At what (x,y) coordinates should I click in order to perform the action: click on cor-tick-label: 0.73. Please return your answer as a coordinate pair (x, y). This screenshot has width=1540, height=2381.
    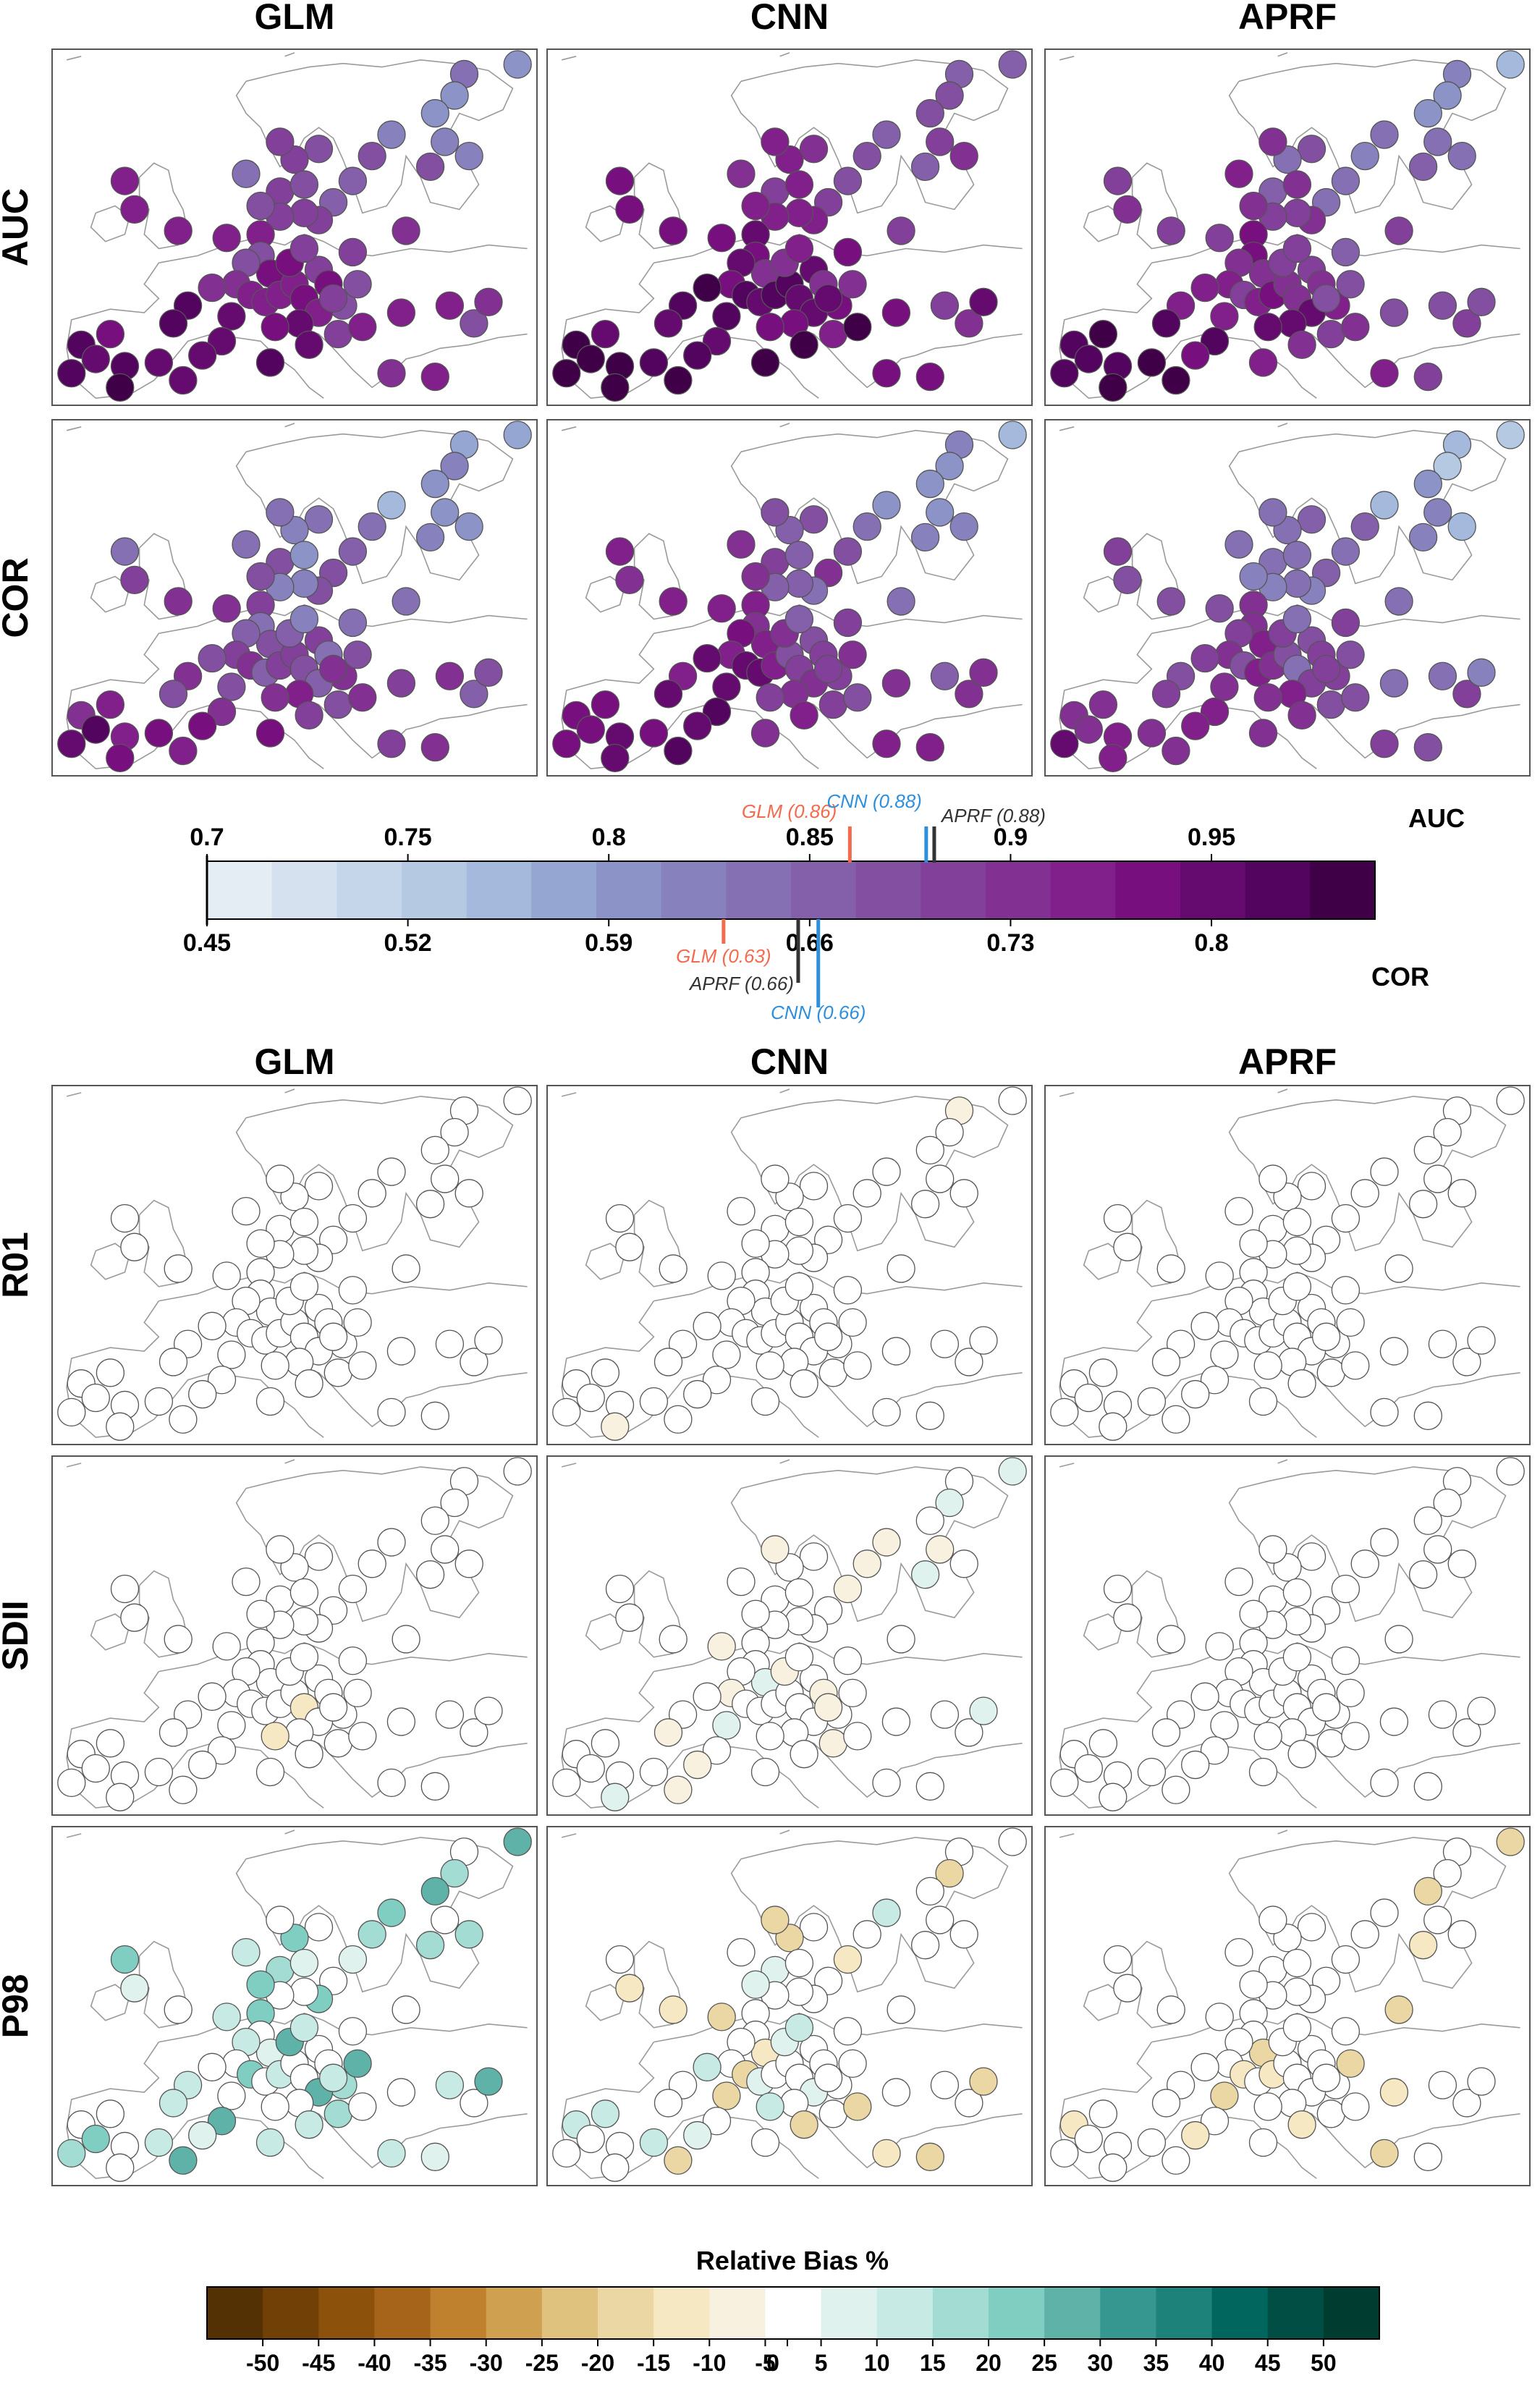
    Looking at the image, I should click on (1010, 943).